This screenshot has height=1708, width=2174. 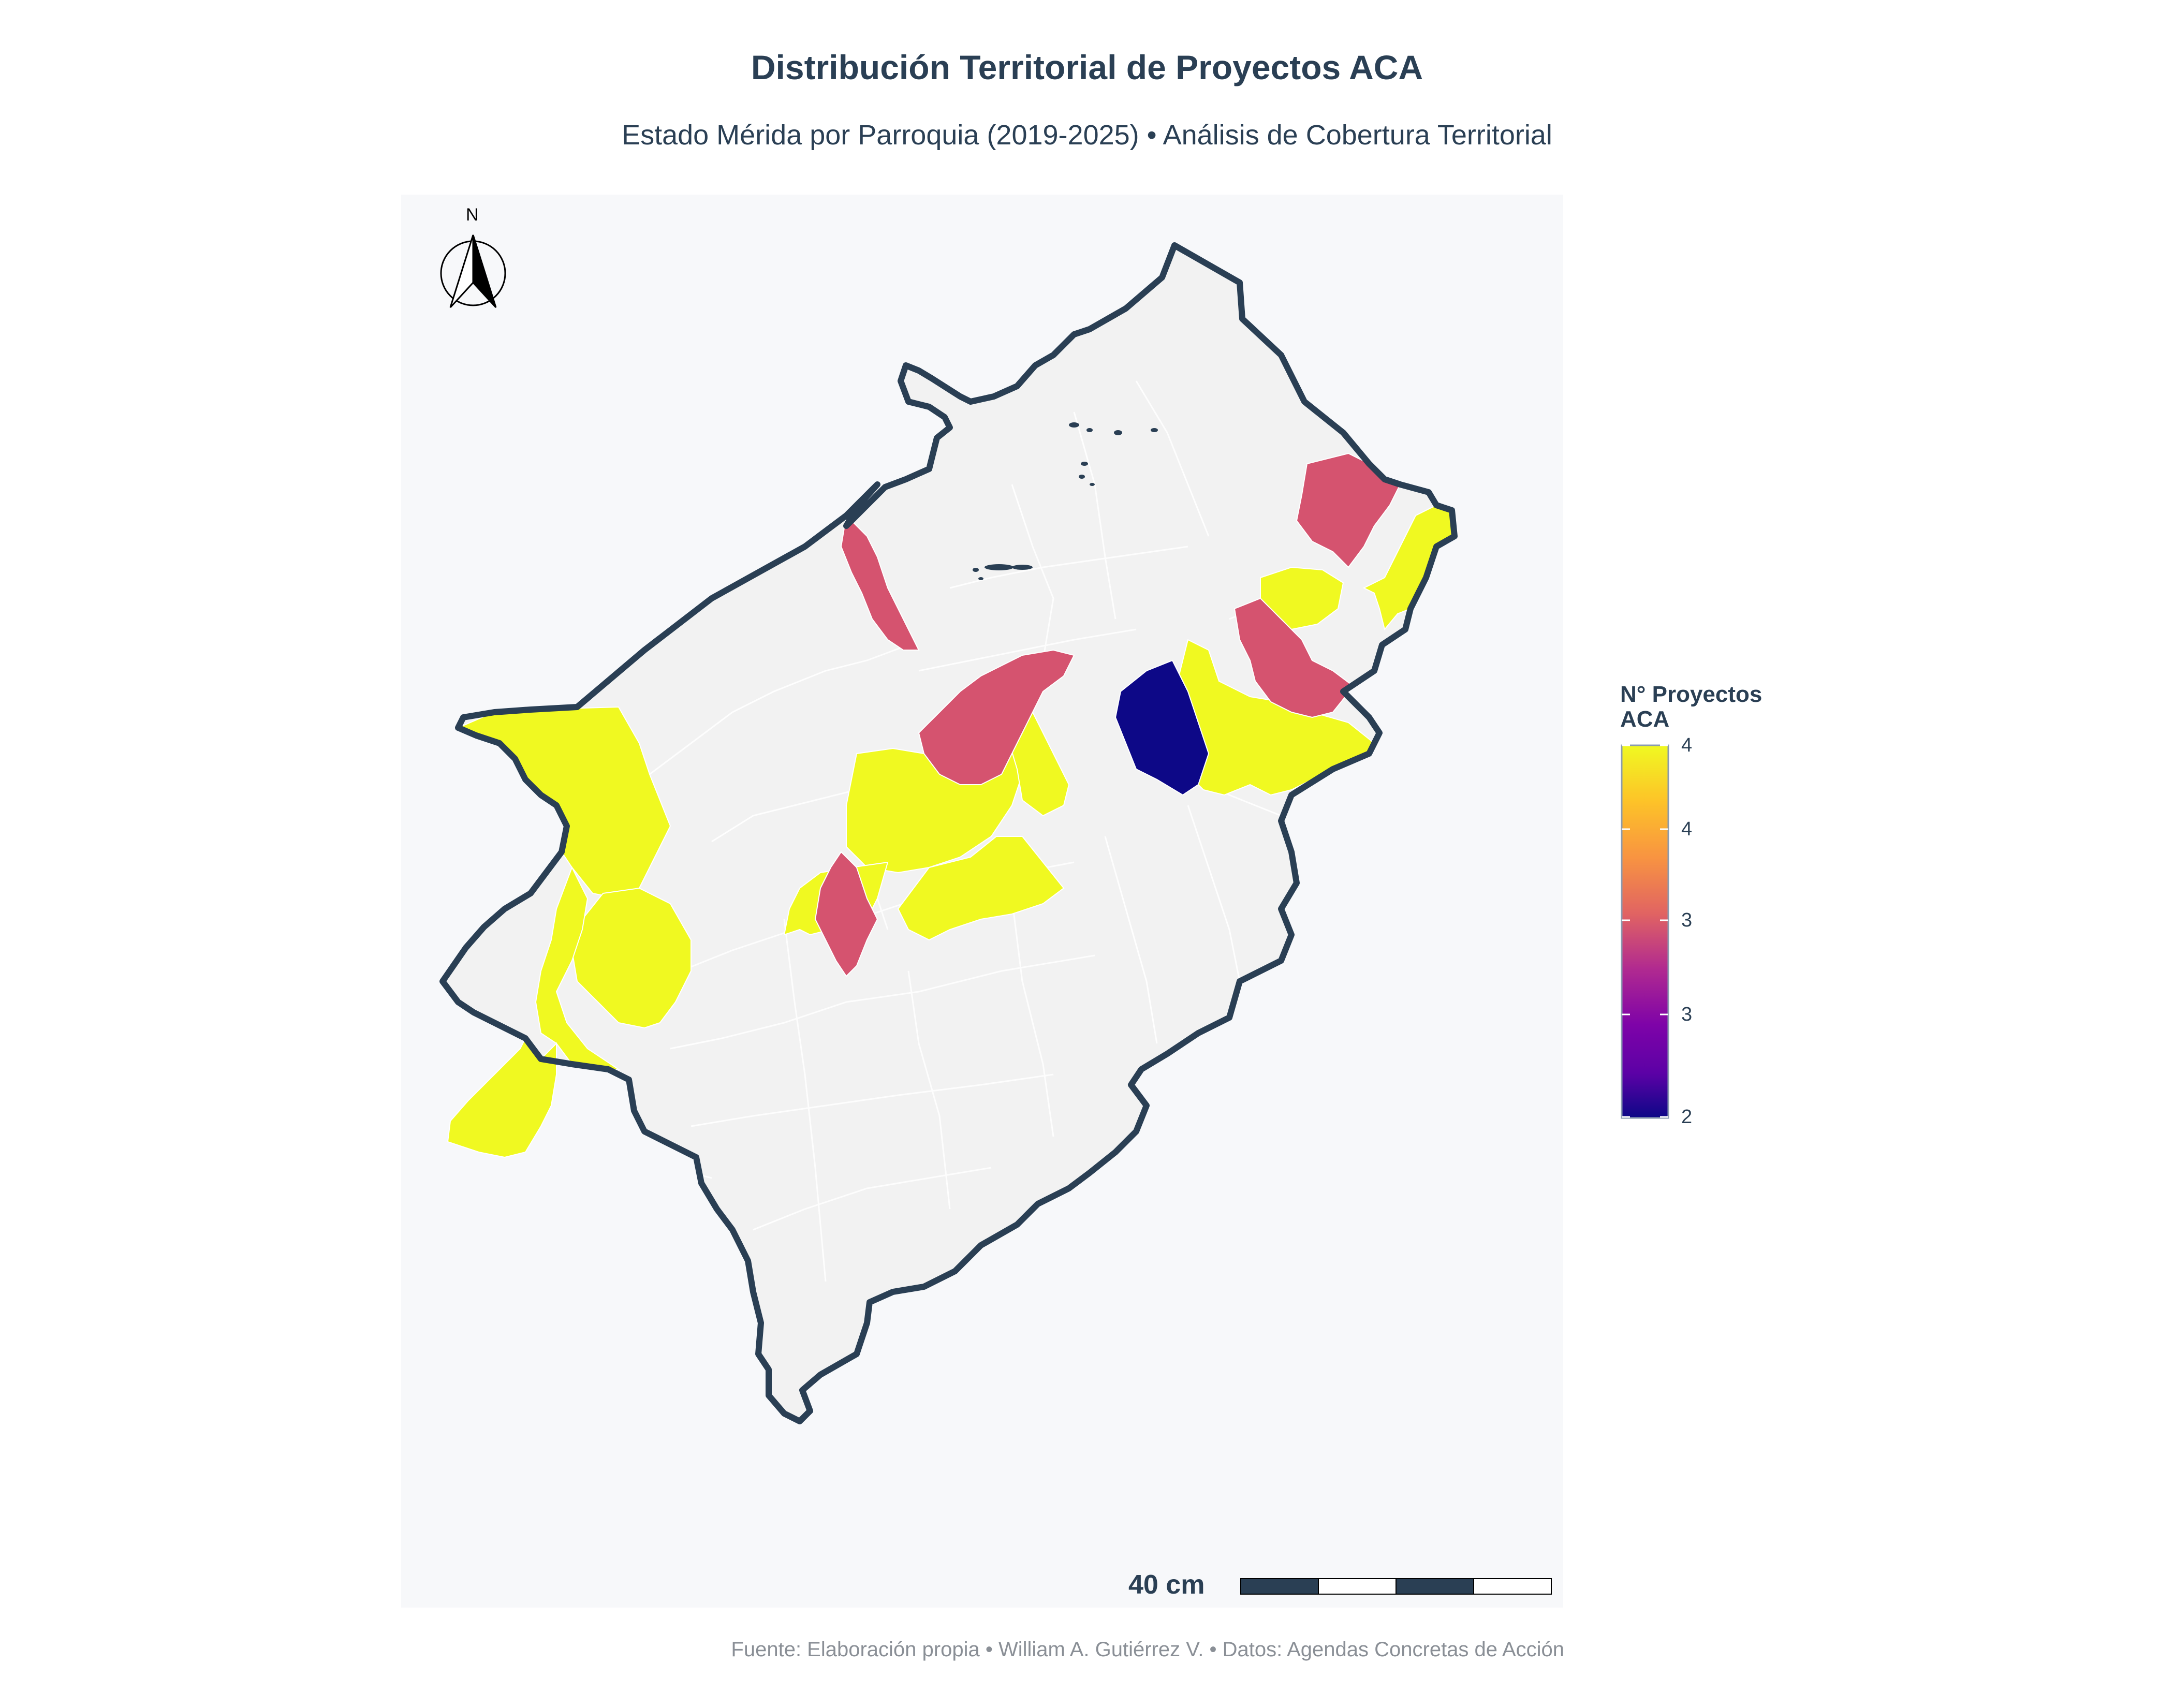 What do you see at coordinates (1687, 1117) in the screenshot?
I see `colorbar-tick: 2` at bounding box center [1687, 1117].